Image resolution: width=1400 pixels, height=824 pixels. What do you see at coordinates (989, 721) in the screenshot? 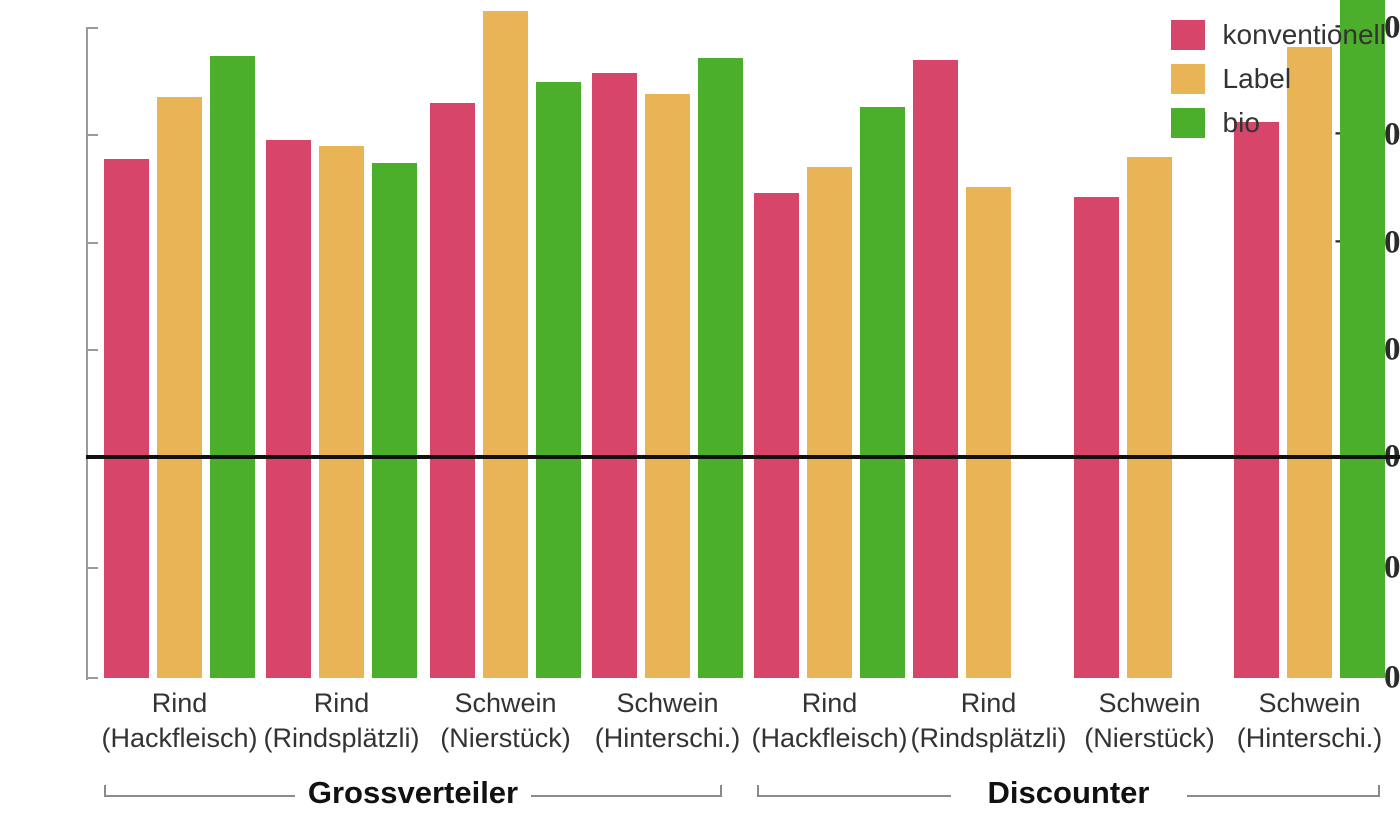
I see `category-label-5: Rind (Rindsplätzli)` at bounding box center [989, 721].